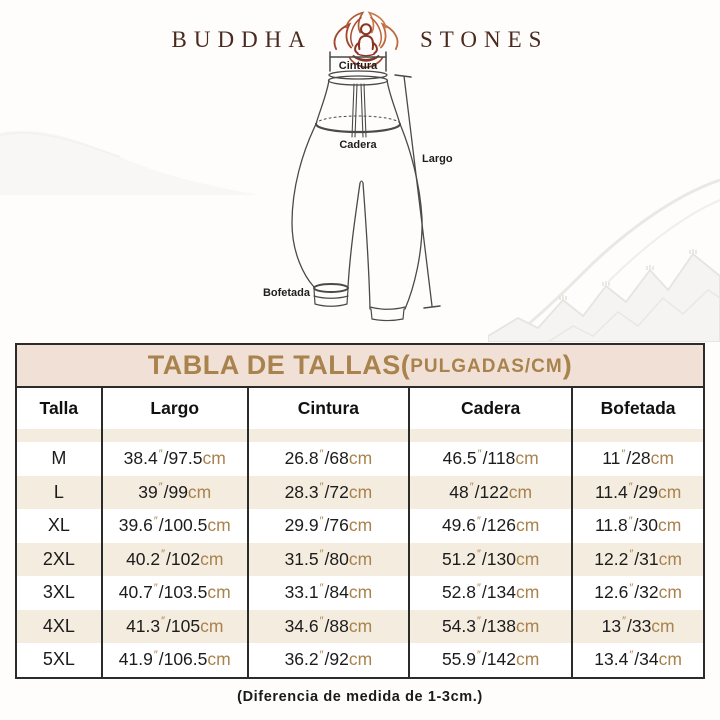 The width and height of the screenshot is (720, 720). What do you see at coordinates (437, 159) in the screenshot?
I see `length-label: Largo` at bounding box center [437, 159].